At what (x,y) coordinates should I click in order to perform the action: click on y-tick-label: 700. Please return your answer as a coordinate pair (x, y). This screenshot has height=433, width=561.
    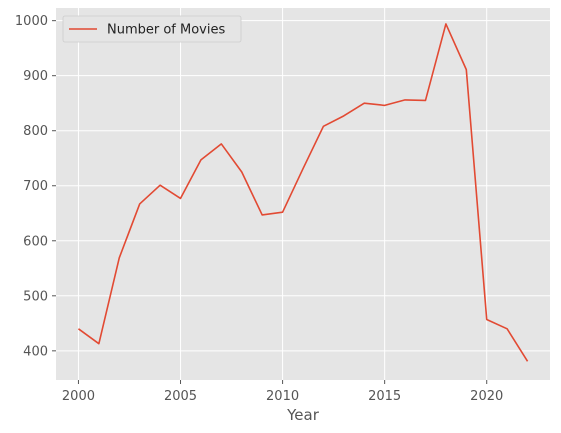
    Looking at the image, I should click on (35, 186).